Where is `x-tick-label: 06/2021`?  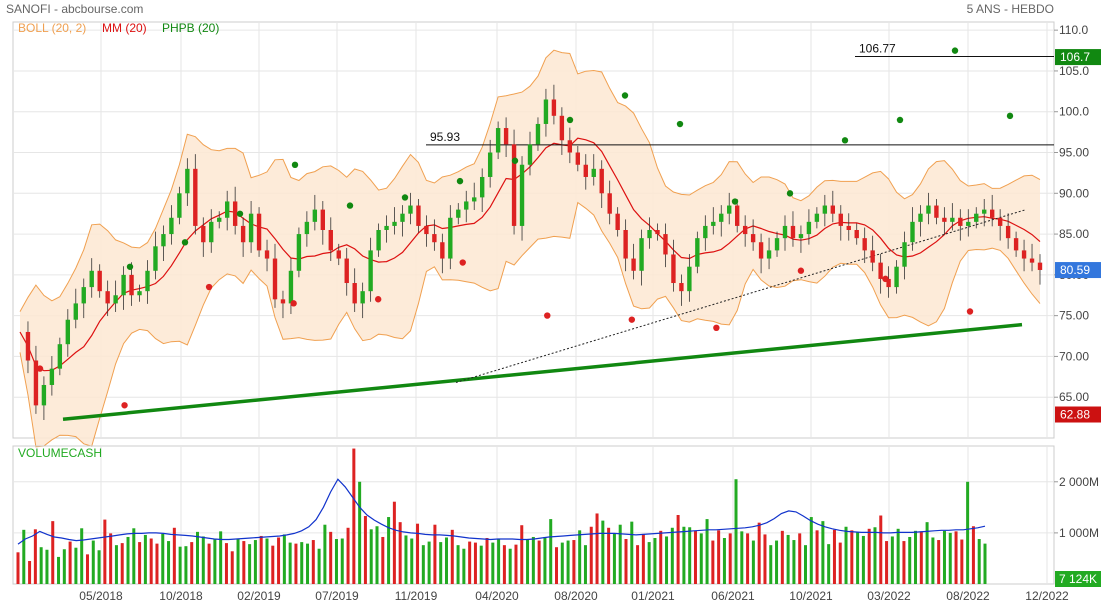
x-tick-label: 06/2021 is located at coordinates (733, 596).